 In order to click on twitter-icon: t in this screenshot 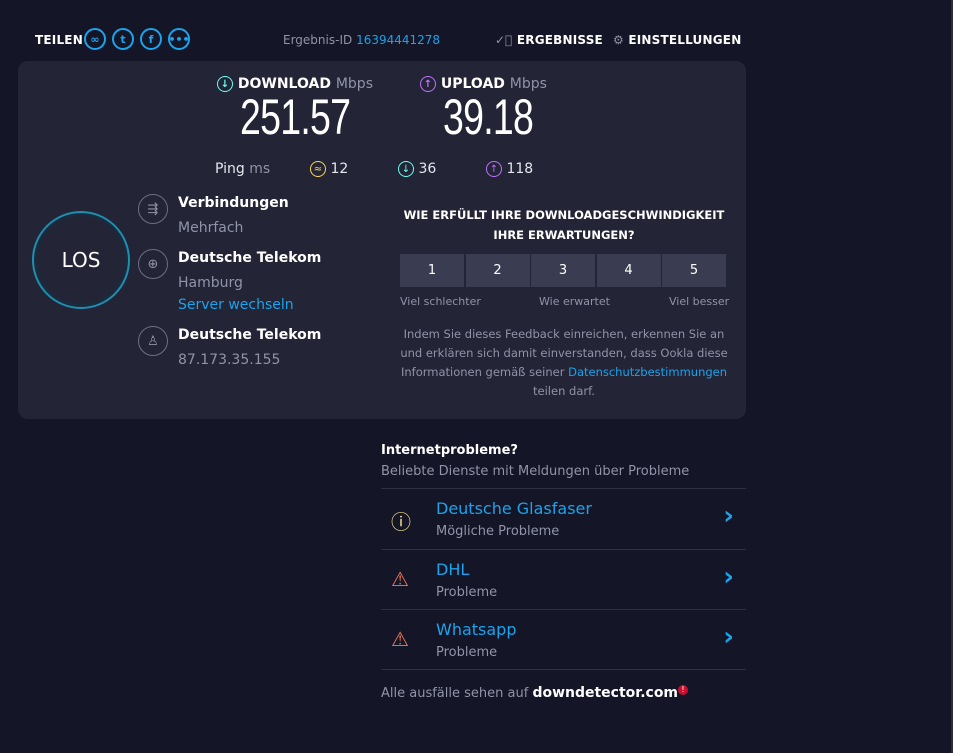, I will do `click(123, 39)`.